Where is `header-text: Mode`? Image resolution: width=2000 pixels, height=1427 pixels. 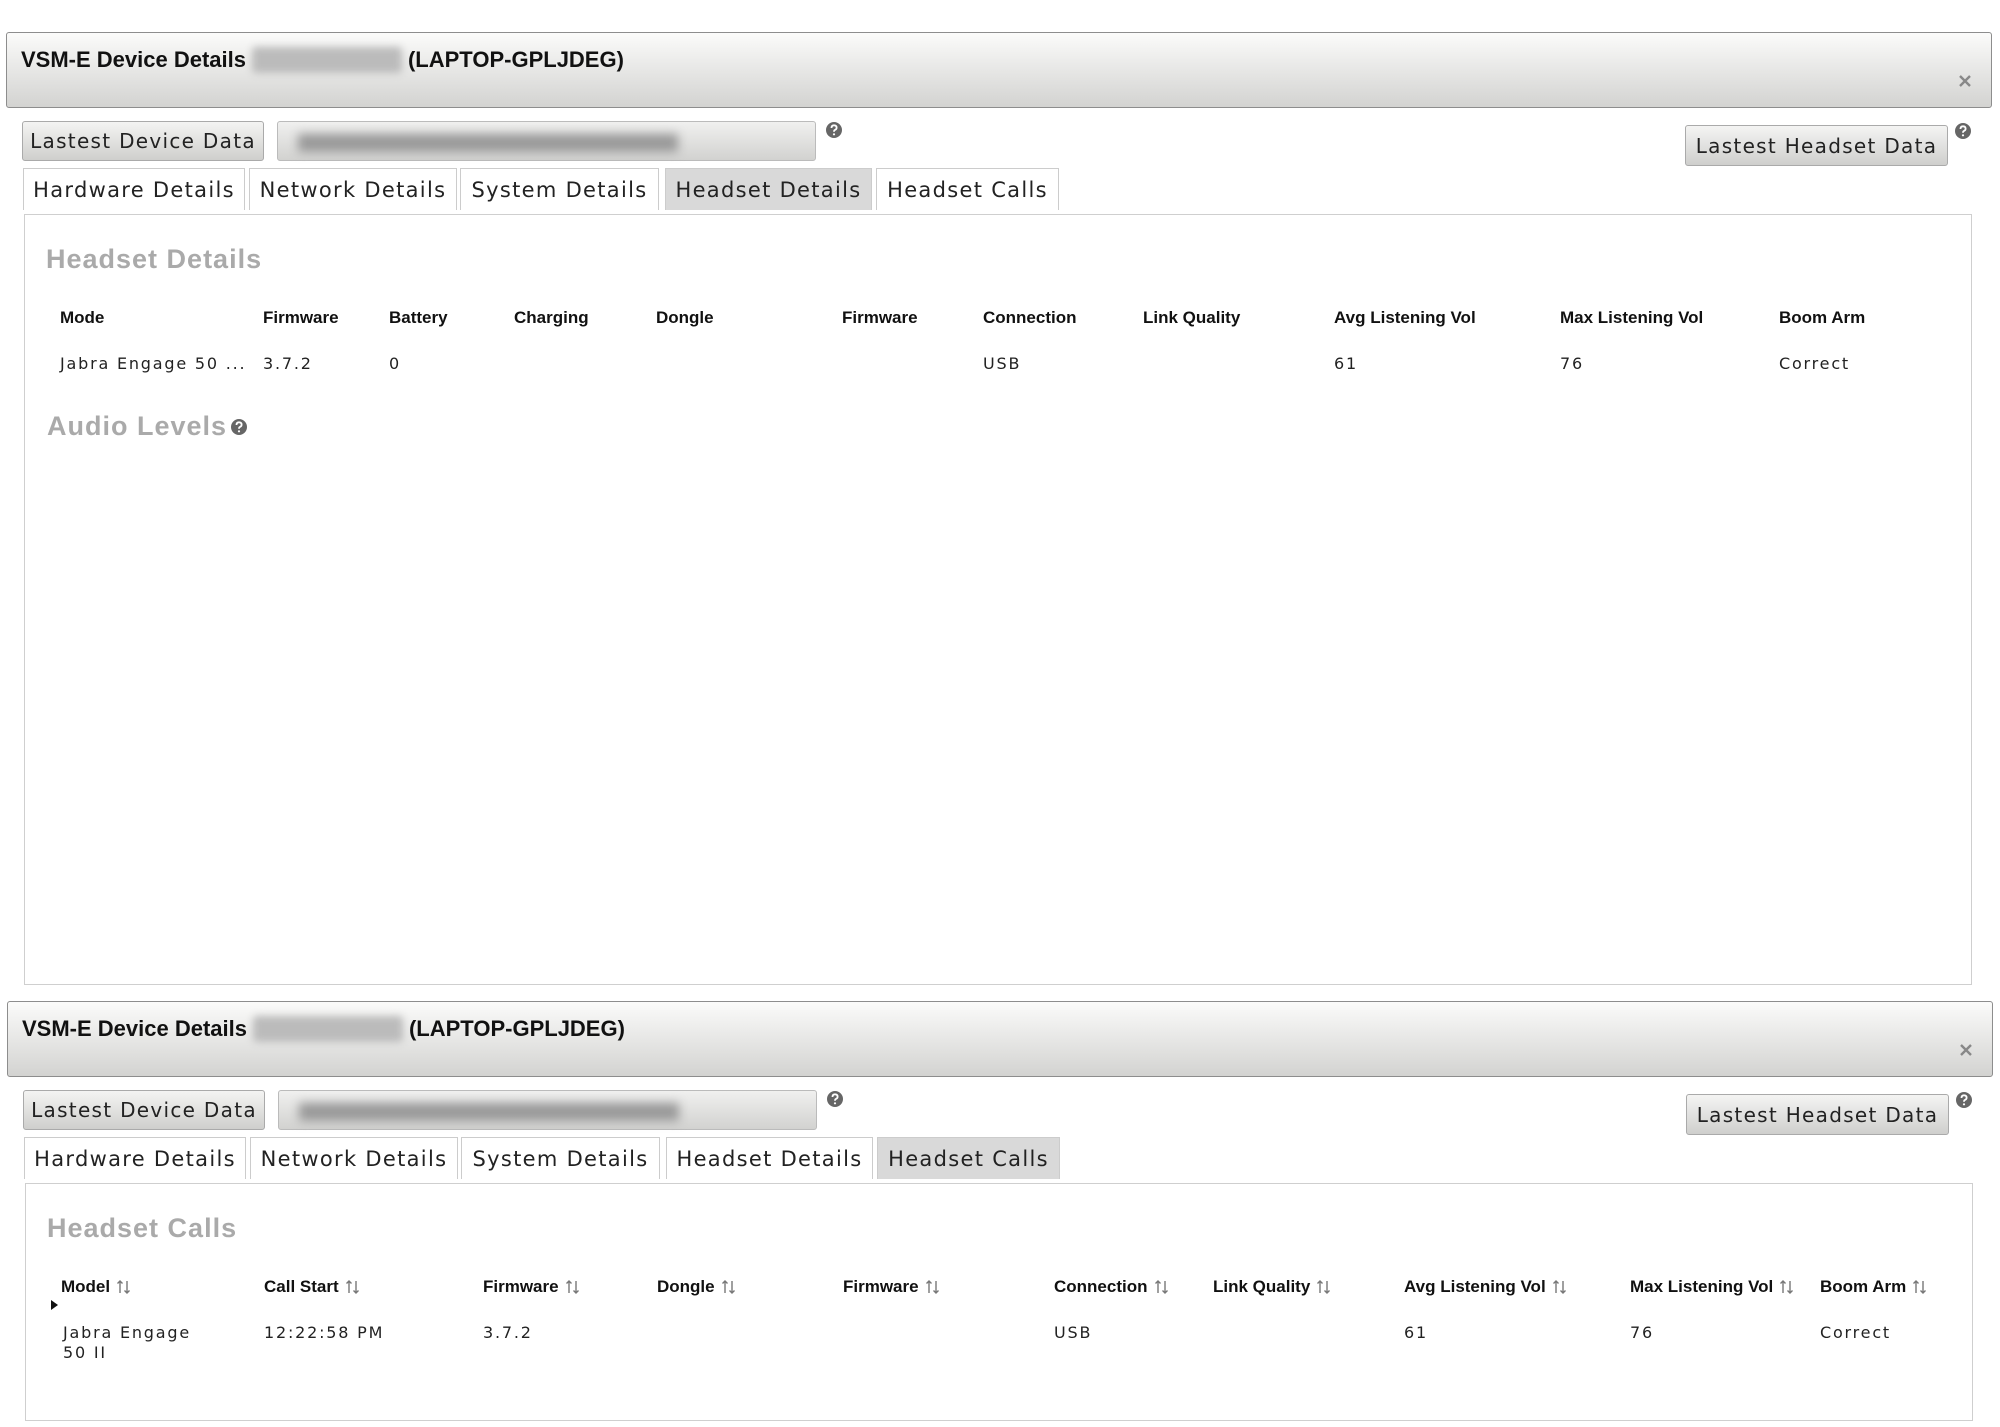
header-text: Mode is located at coordinates (82, 317).